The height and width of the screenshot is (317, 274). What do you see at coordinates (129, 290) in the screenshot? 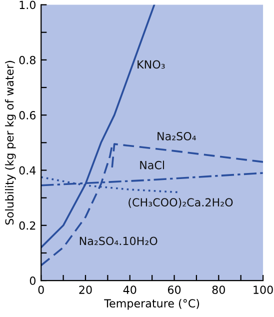
I see `x-tick-label: 40` at bounding box center [129, 290].